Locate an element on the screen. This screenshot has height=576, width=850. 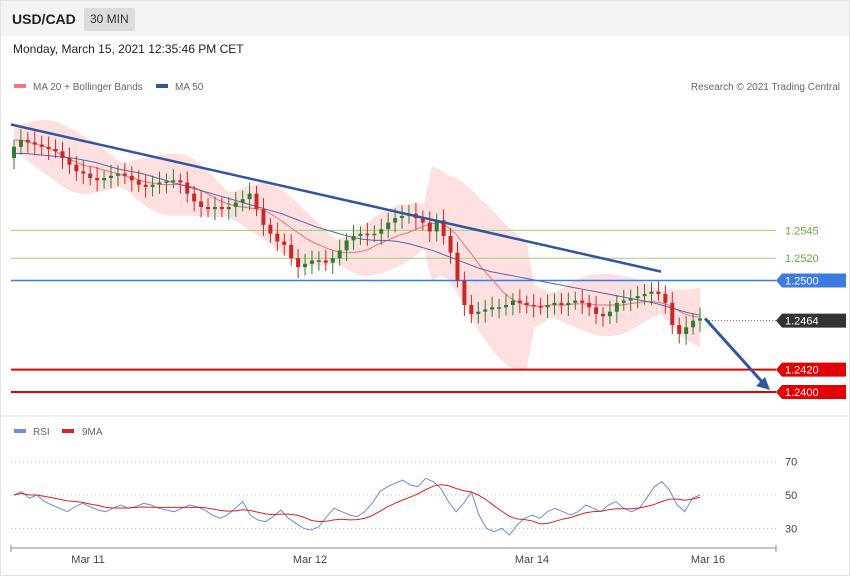
legend-label-rsi: RSI is located at coordinates (41, 432).